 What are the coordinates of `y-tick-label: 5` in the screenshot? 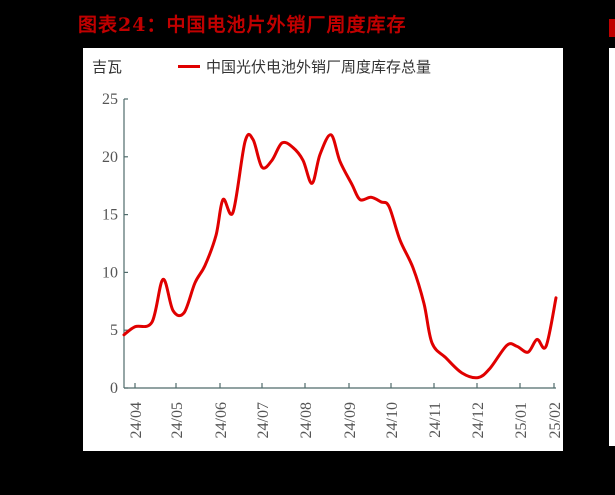 It's located at (114, 330).